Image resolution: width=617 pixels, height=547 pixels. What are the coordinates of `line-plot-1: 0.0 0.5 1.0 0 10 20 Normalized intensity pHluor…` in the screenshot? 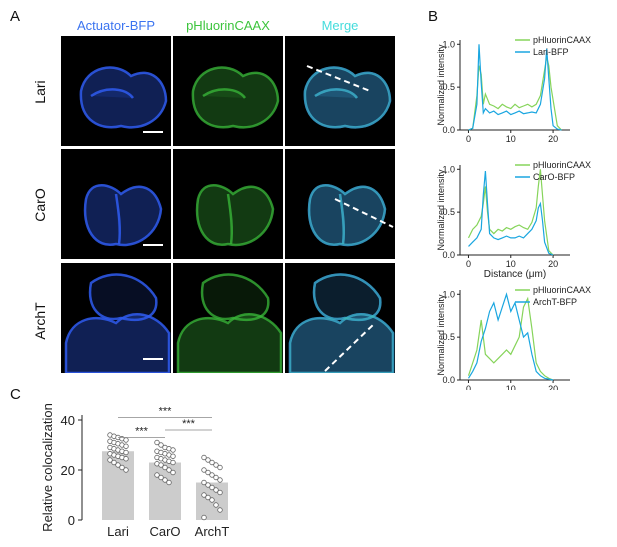 It's located at (513, 89).